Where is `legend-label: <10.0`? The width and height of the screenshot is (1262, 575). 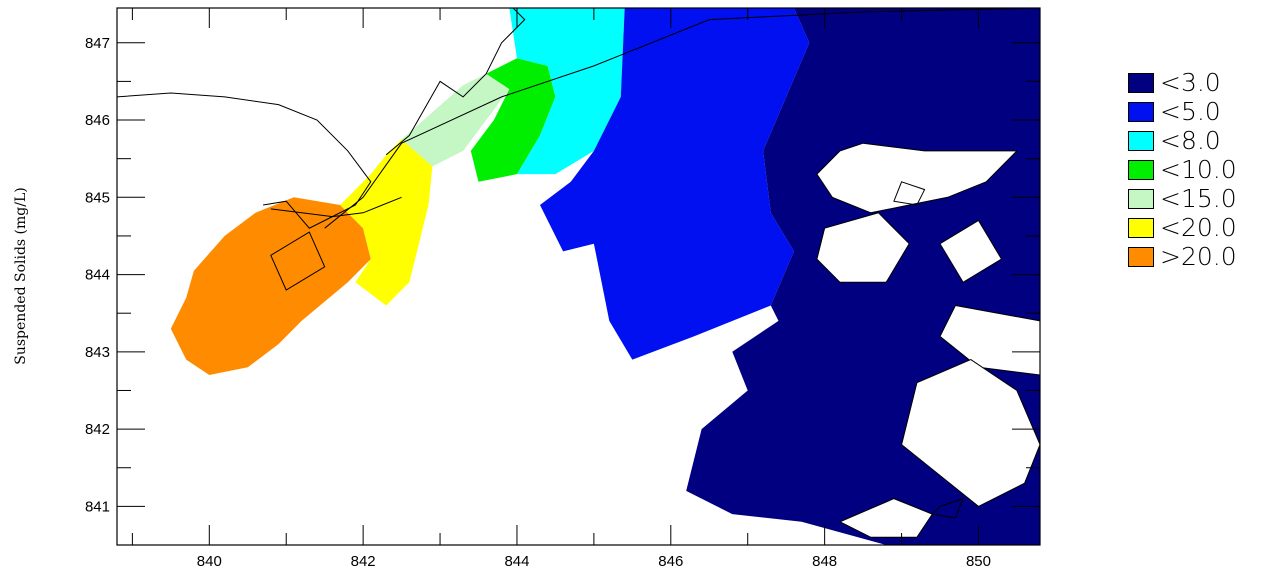
legend-label: <10.0 is located at coordinates (1198, 169).